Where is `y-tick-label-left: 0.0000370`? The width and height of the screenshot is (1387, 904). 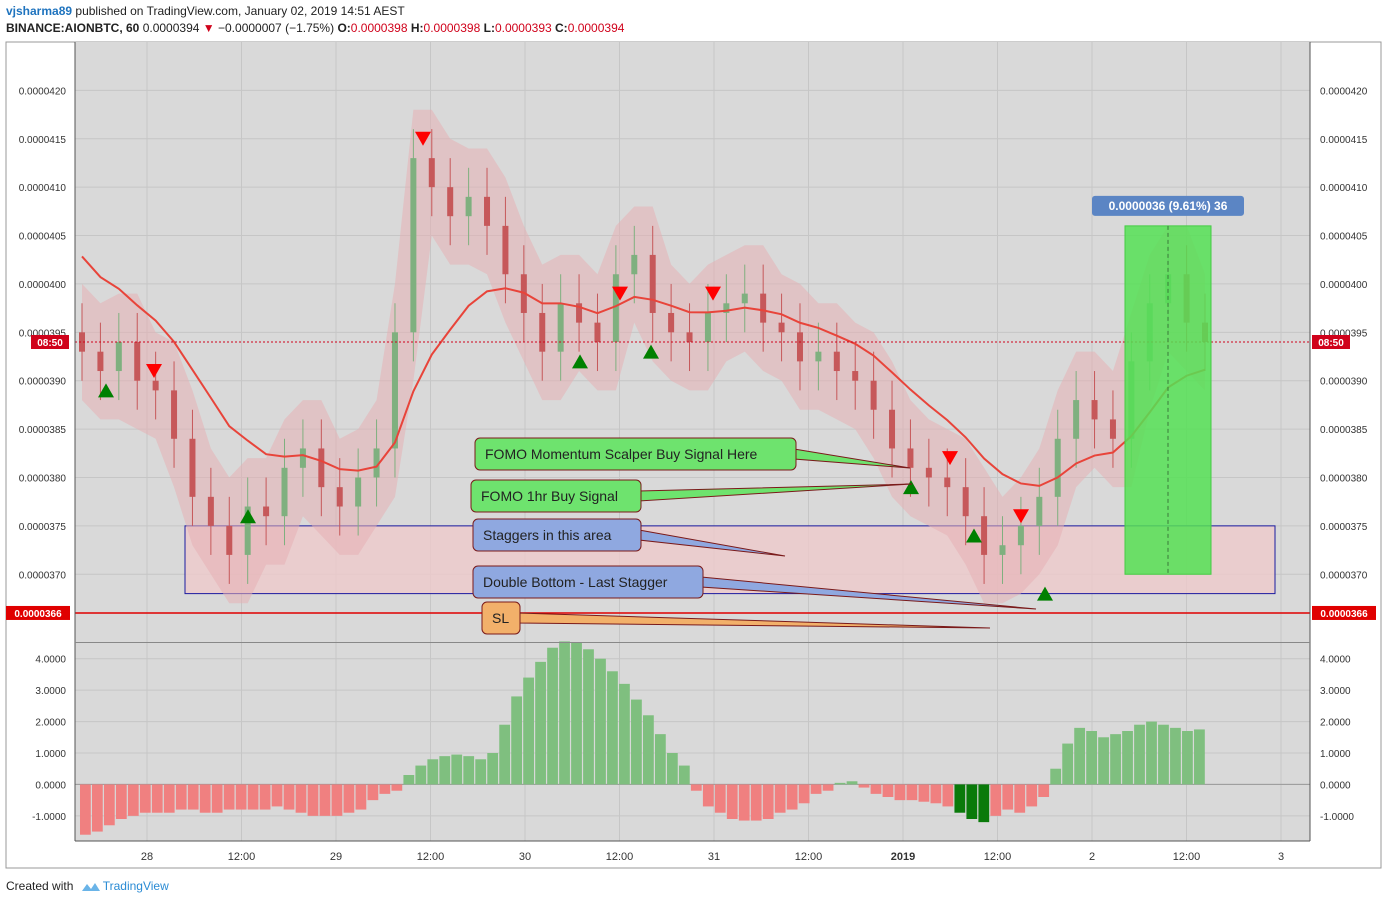 y-tick-label-left: 0.0000370 is located at coordinates (43, 575).